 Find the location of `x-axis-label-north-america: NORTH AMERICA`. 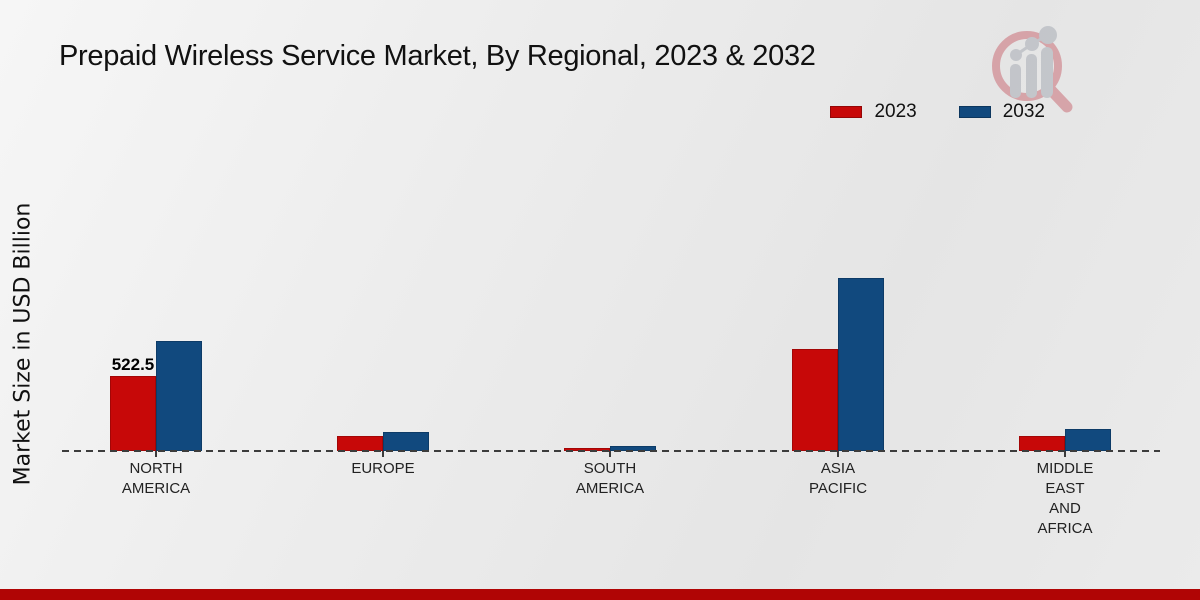

x-axis-label-north-america: NORTH AMERICA is located at coordinates (156, 478).